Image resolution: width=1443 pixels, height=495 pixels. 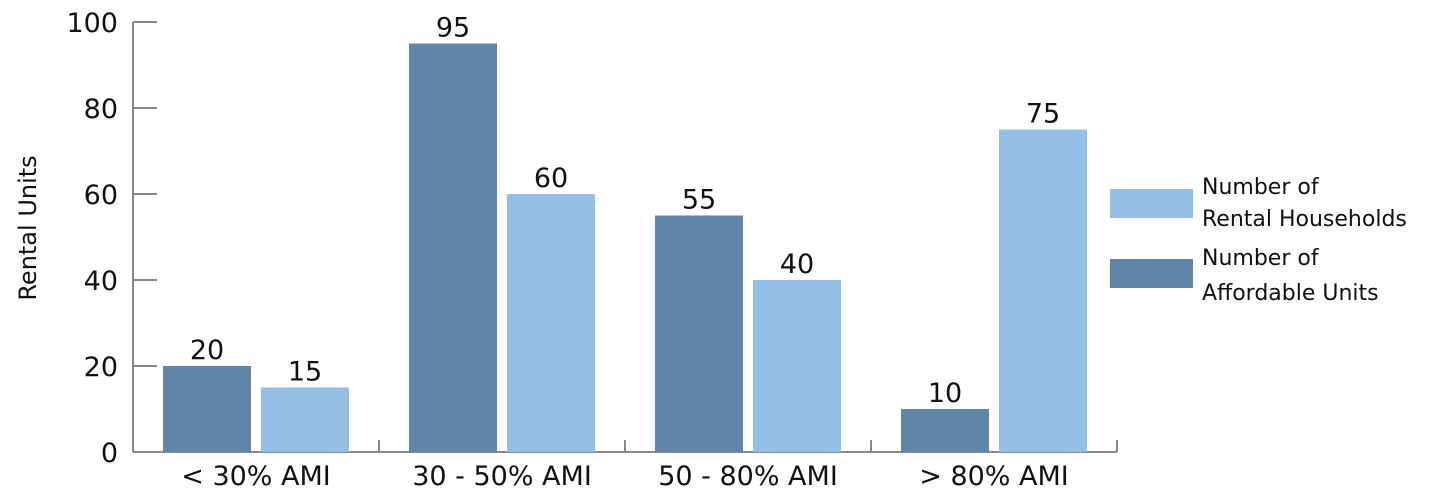 I want to click on bar-value-label: 60, so click(x=551, y=178).